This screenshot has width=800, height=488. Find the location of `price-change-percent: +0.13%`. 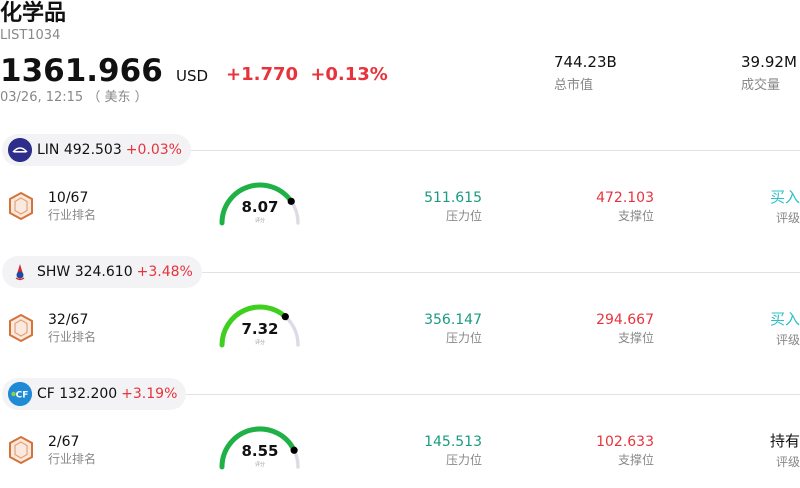

price-change-percent: +0.13% is located at coordinates (349, 74).